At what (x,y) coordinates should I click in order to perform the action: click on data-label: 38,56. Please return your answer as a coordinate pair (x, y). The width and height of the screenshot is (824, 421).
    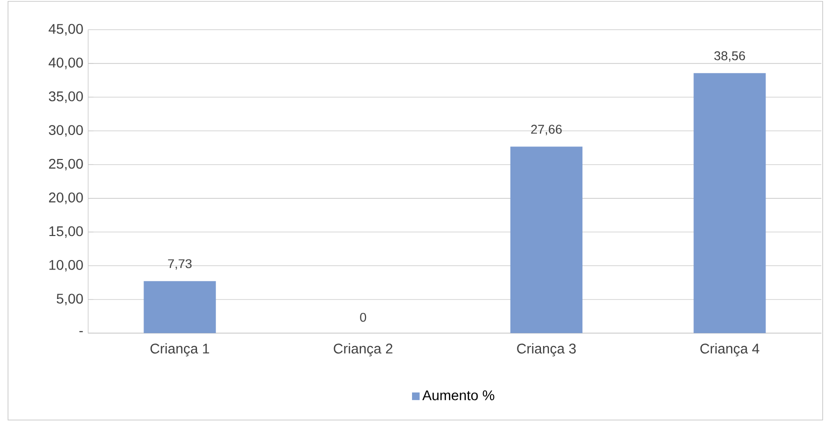
    Looking at the image, I should click on (729, 56).